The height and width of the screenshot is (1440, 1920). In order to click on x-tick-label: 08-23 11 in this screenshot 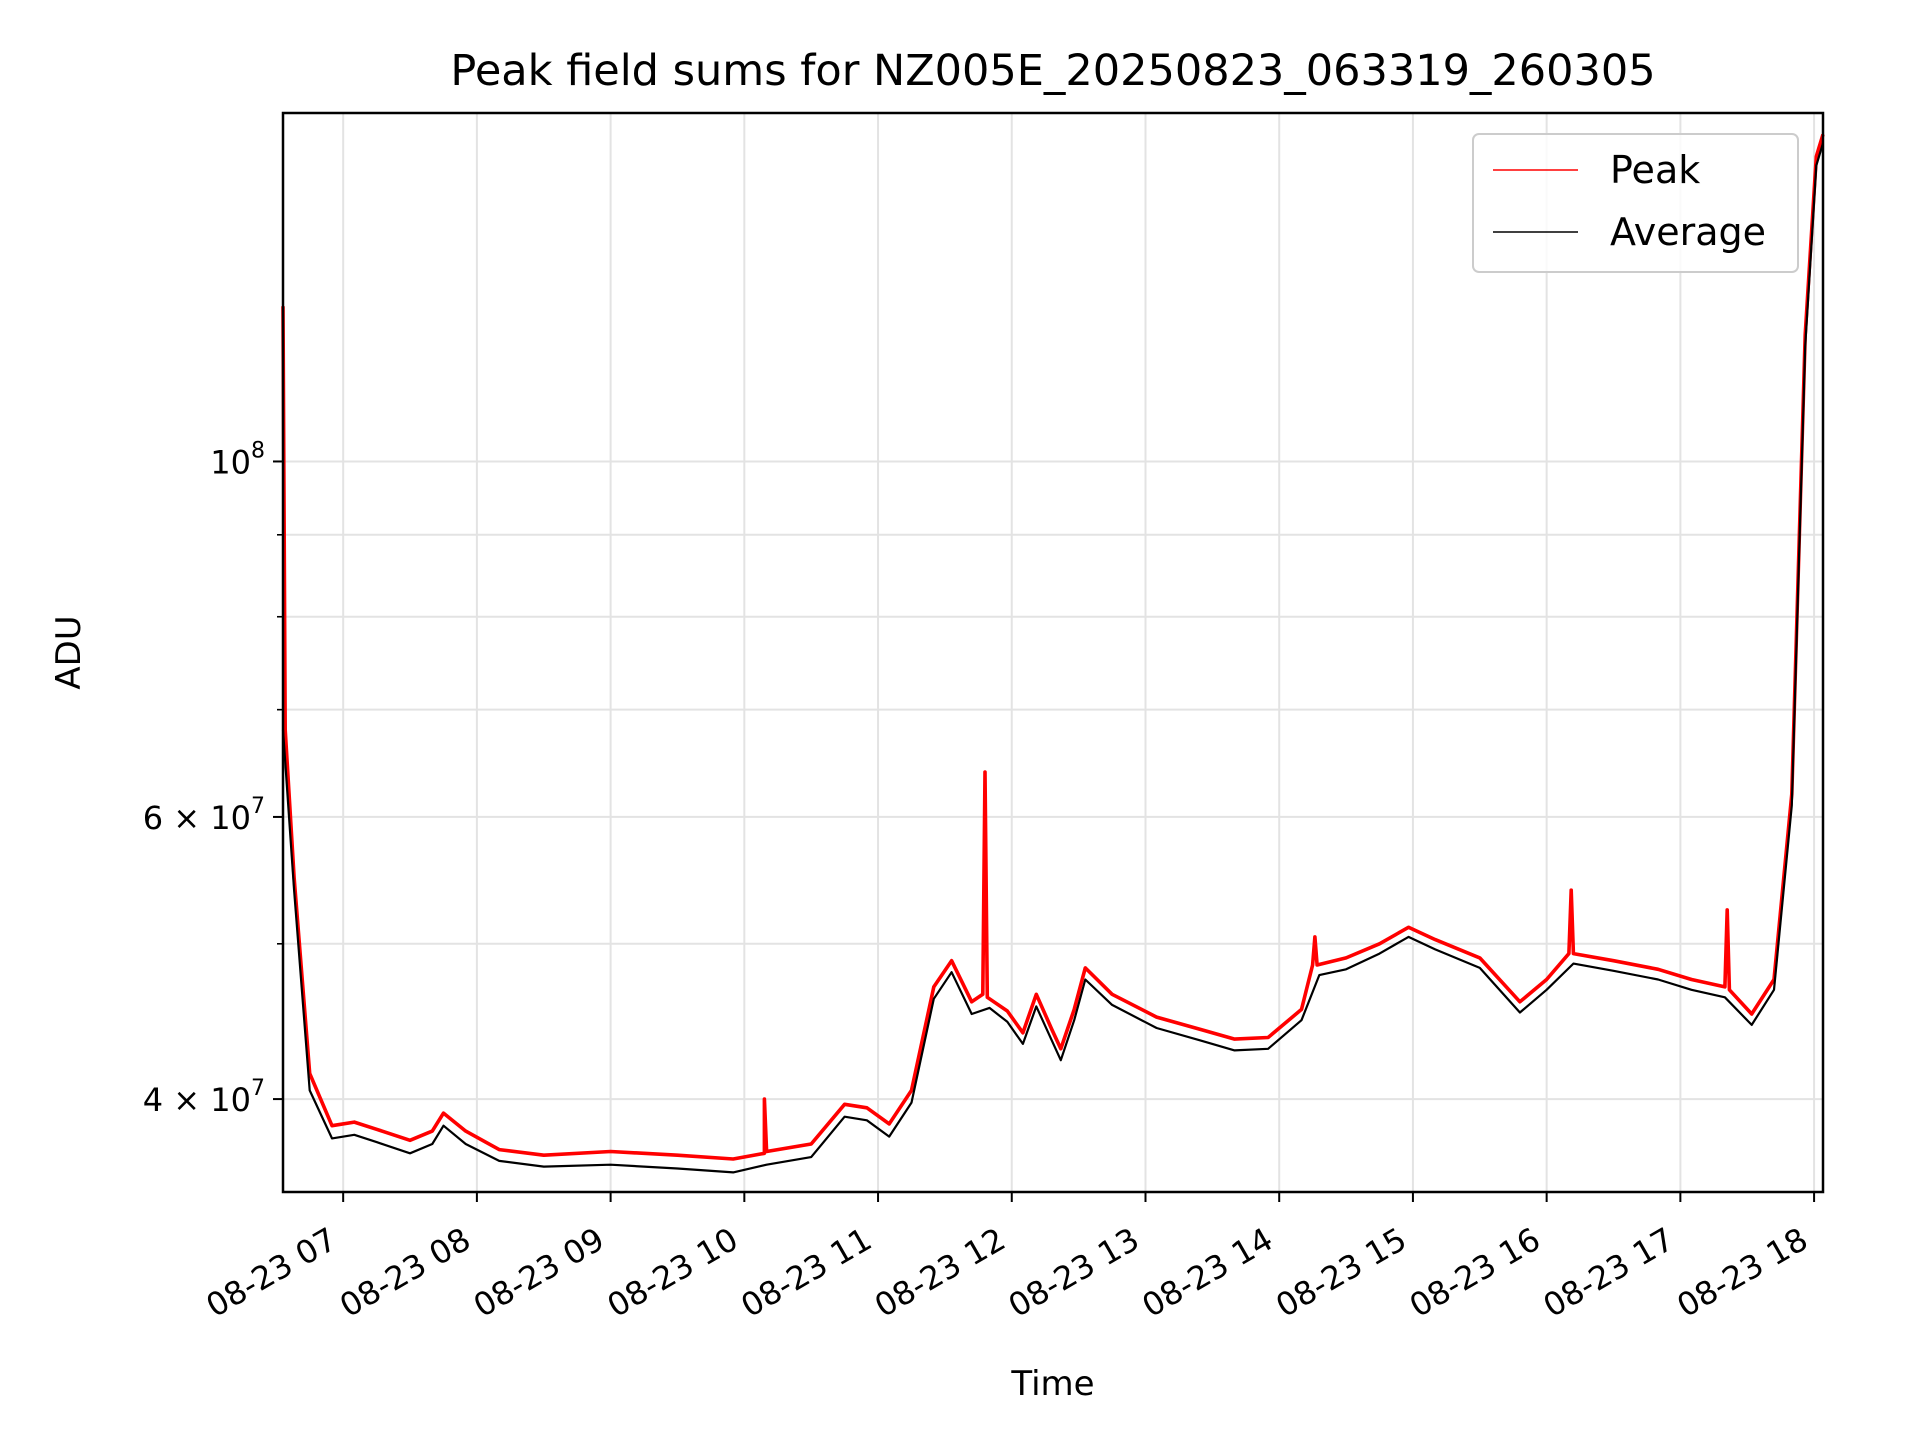, I will do `click(806, 1272)`.